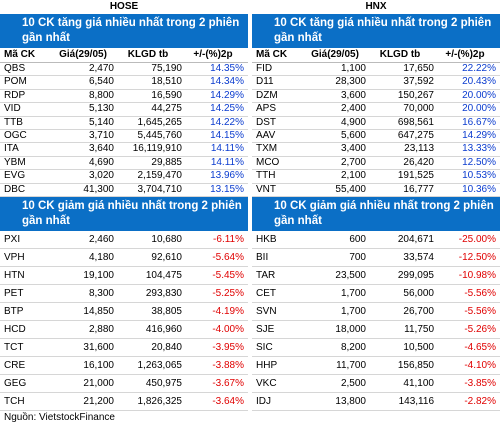  I want to click on cell: 23,113, so click(419, 149).